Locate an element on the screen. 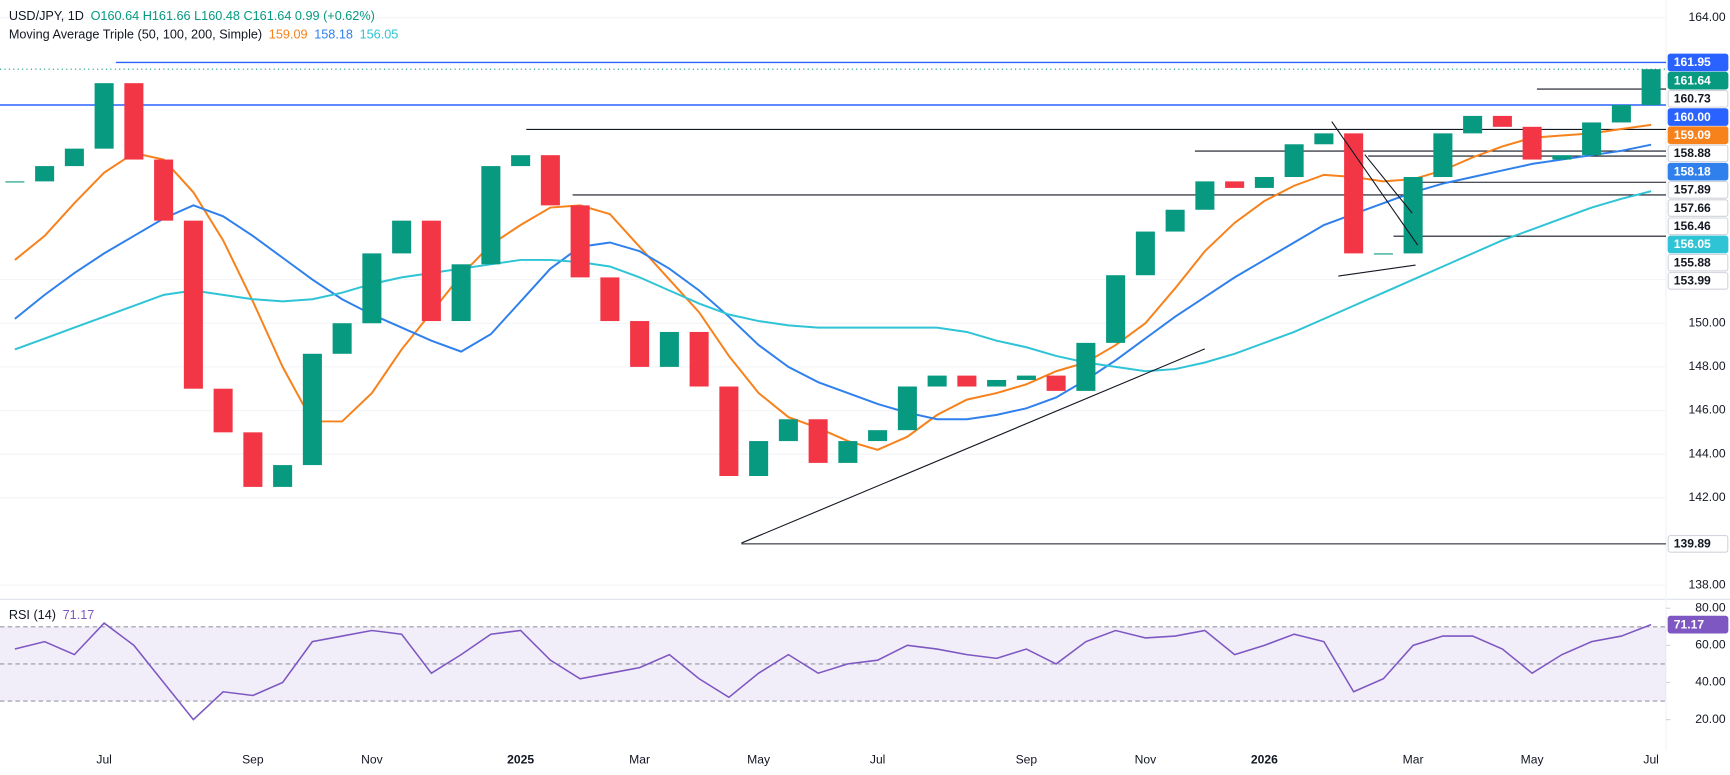 The image size is (1730, 775). price-tag: 156.05 is located at coordinates (1698, 244).